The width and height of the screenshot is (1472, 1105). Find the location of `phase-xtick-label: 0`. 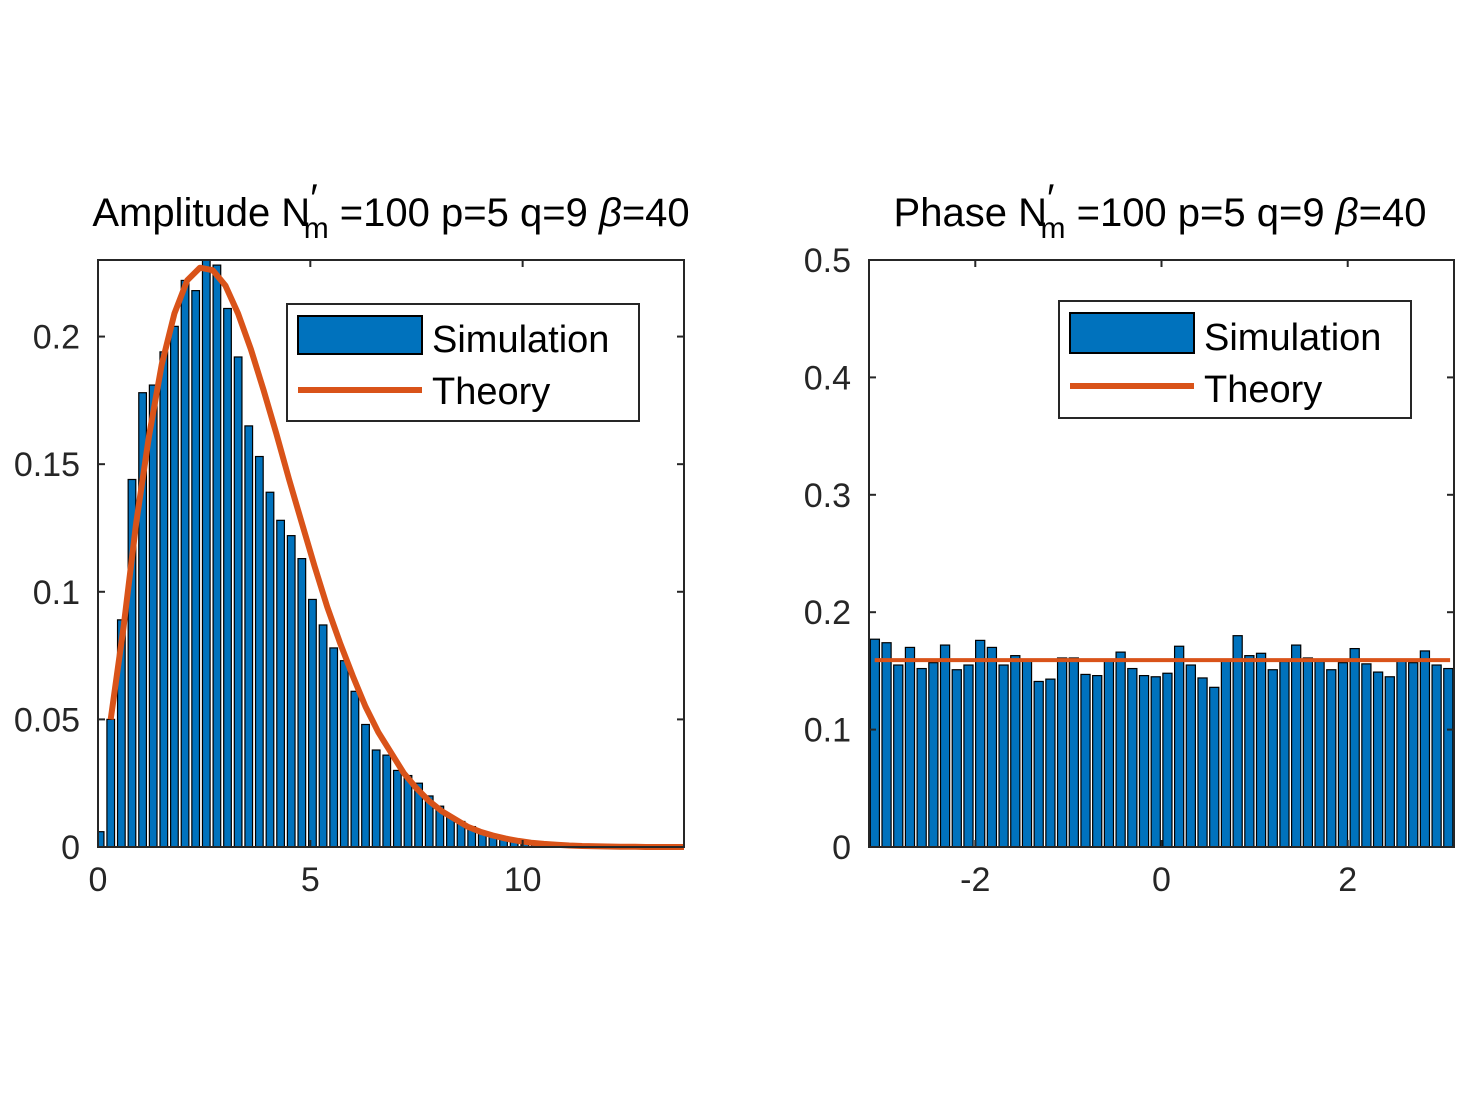

phase-xtick-label: 0 is located at coordinates (1161, 880).